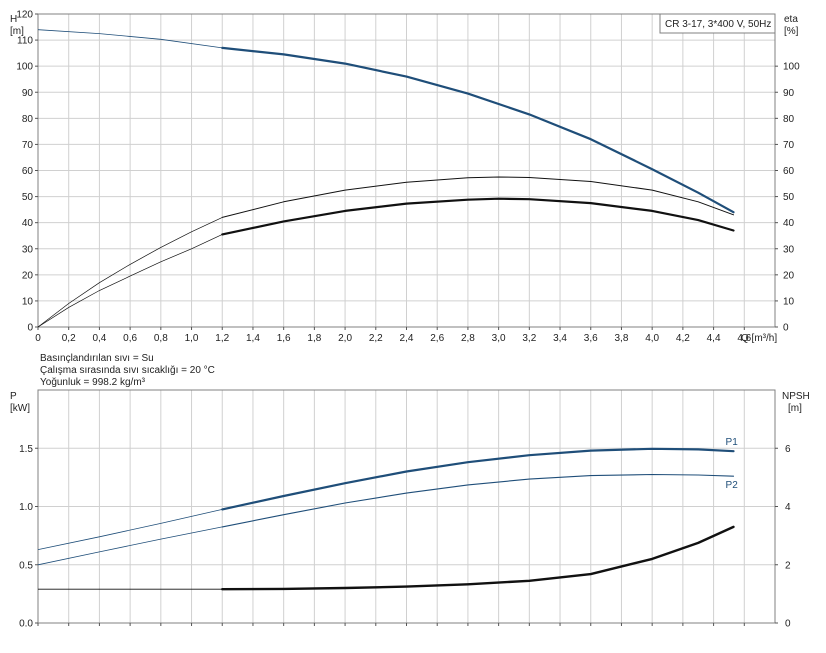 Image resolution: width=826 pixels, height=653 pixels. What do you see at coordinates (789, 275) in the screenshot?
I see `eta-tick-label: 20` at bounding box center [789, 275].